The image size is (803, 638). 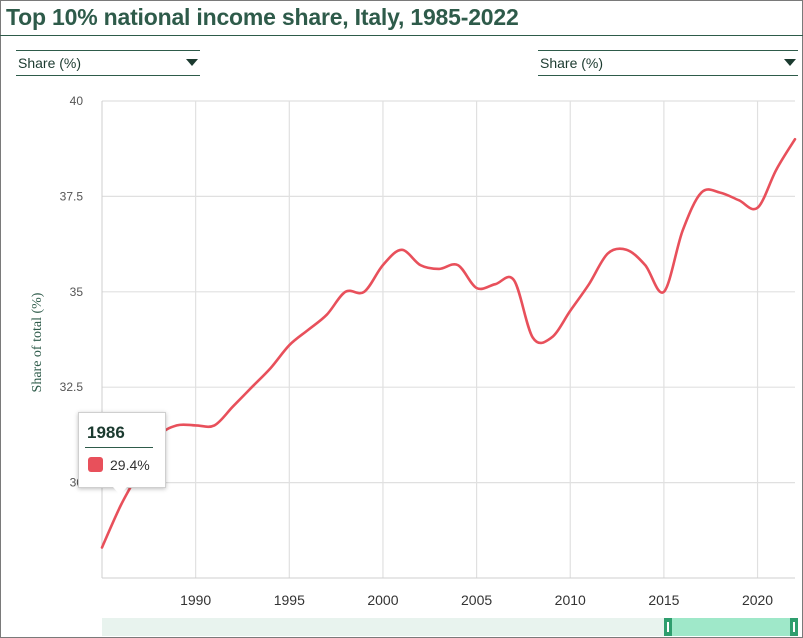 What do you see at coordinates (50, 63) in the screenshot?
I see `left-metric-select-value: Share (%)` at bounding box center [50, 63].